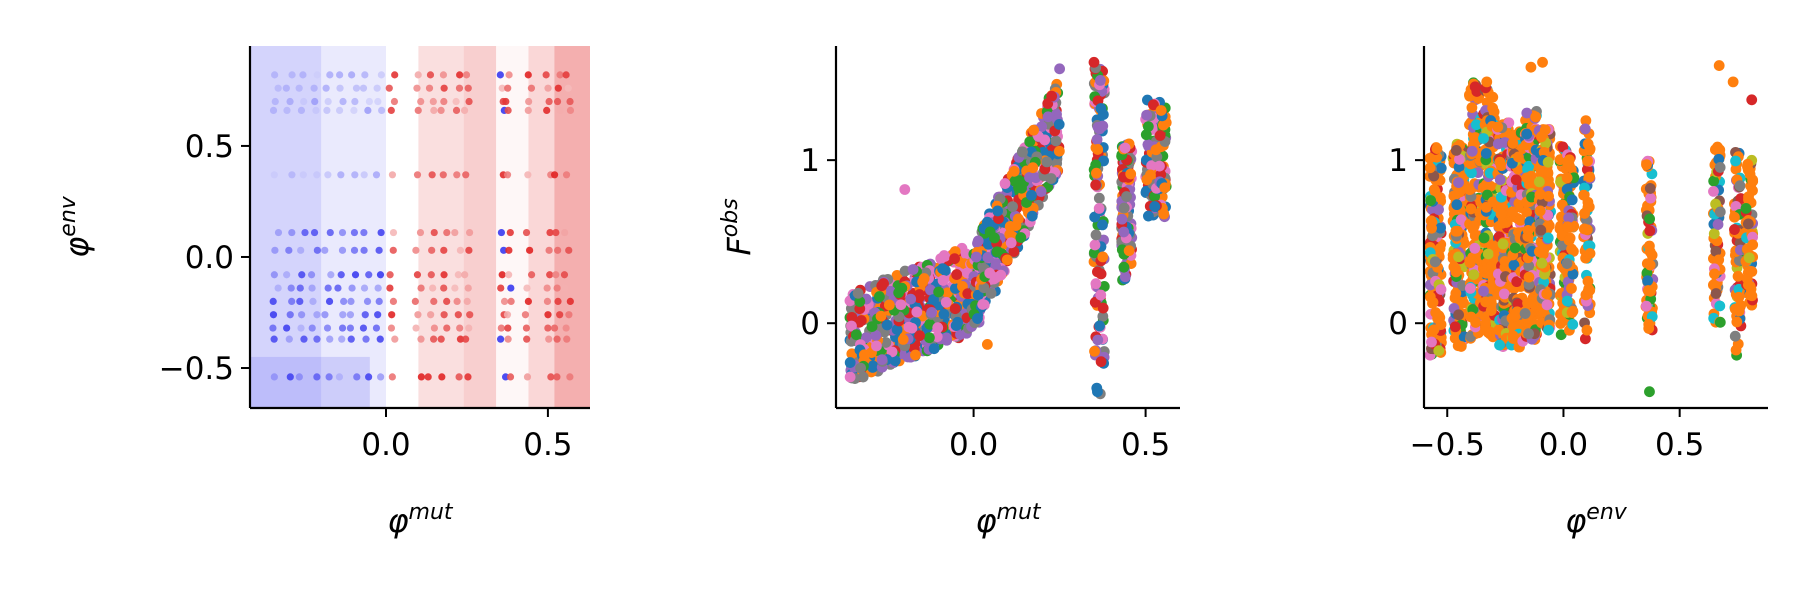 The image size is (1800, 600). Describe the element at coordinates (420, 520) in the screenshot. I see `heatmap-x-label: φmut` at that location.